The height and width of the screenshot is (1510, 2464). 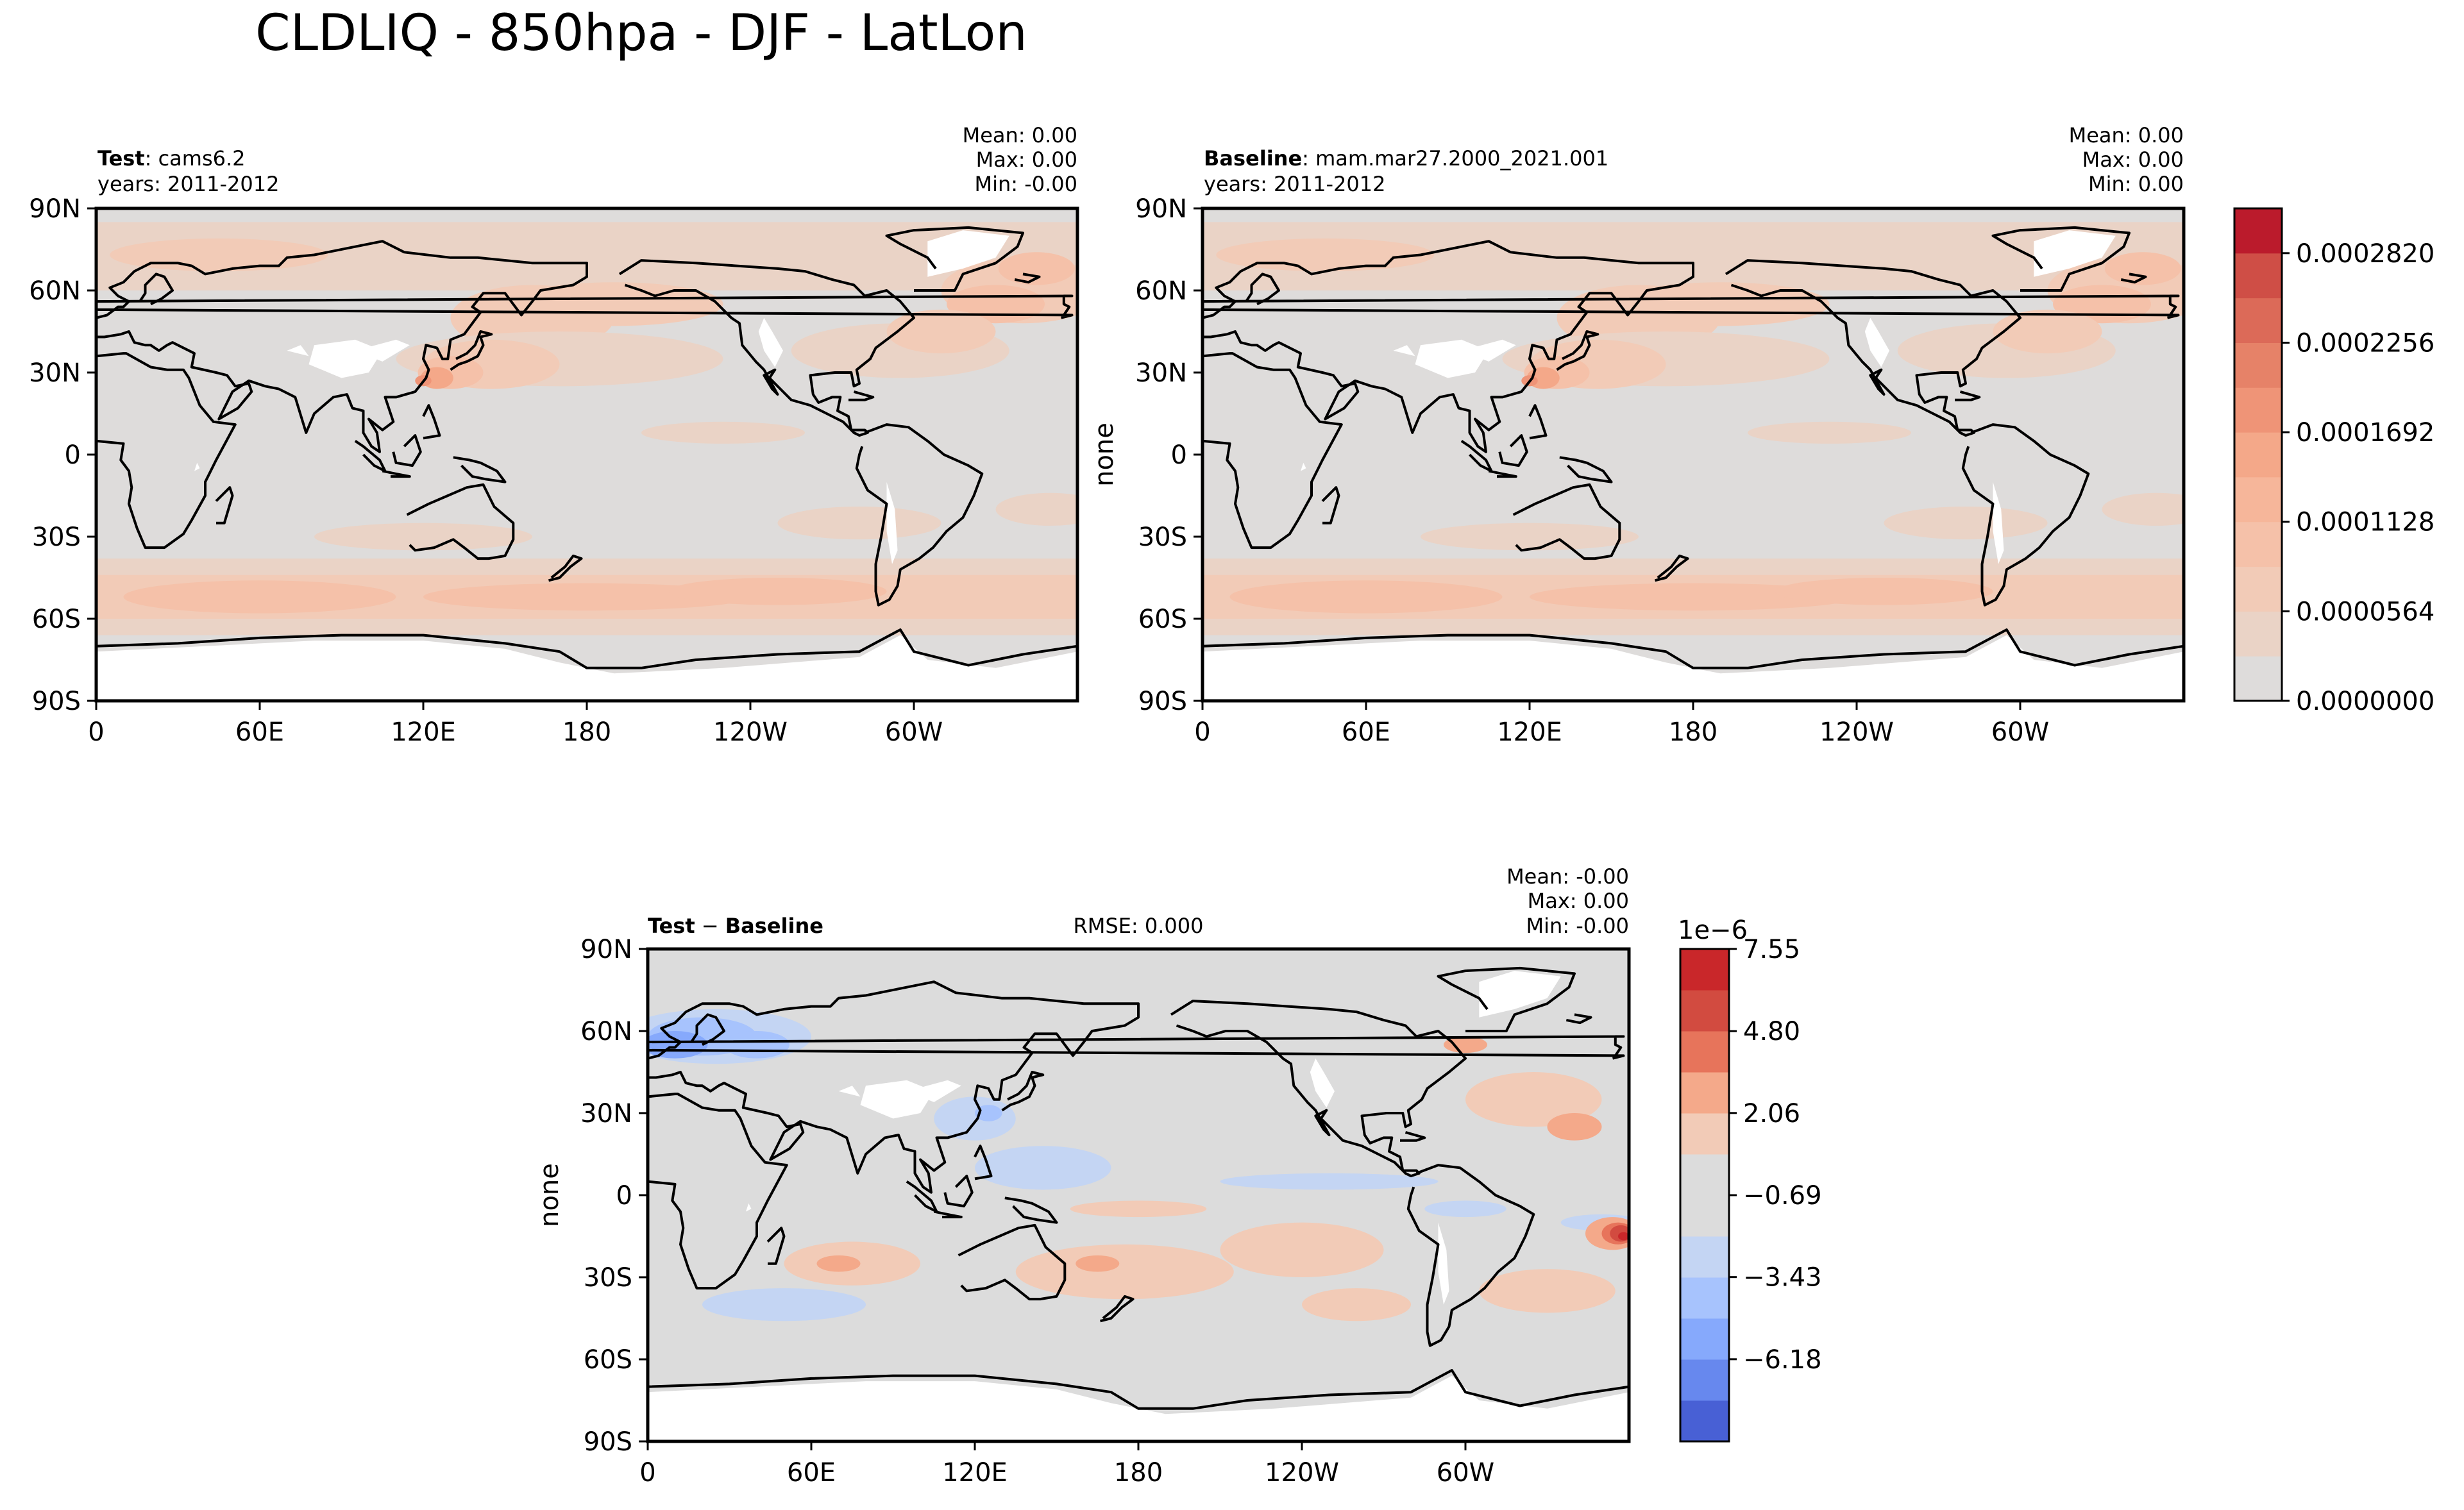 I want to click on colorbar-tick-label: 0.0001692, so click(x=2365, y=433).